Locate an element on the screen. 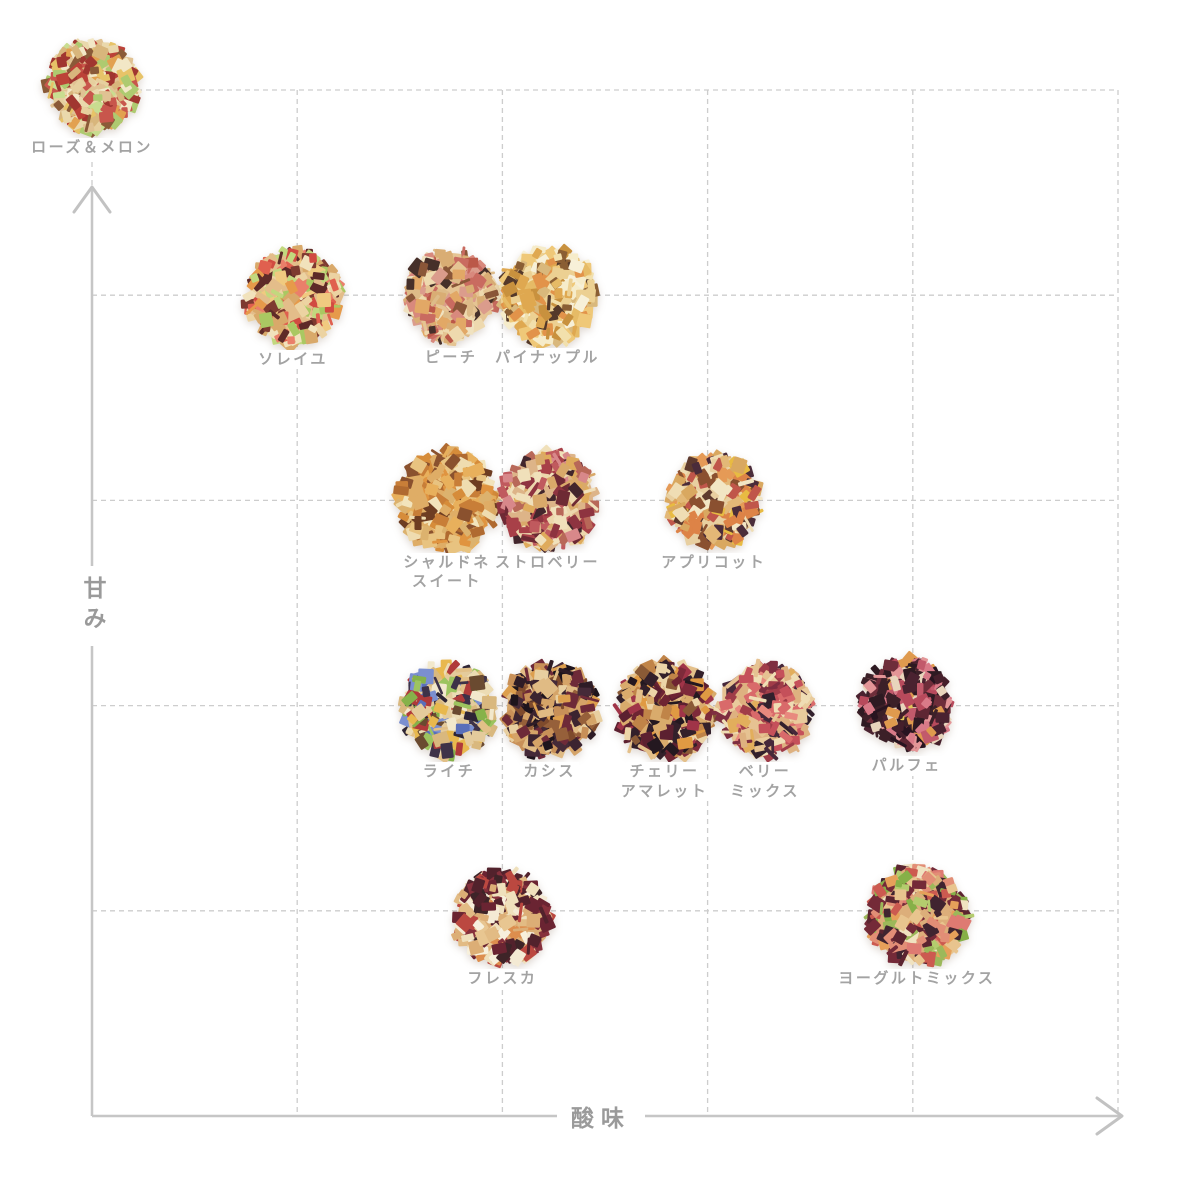  y-axis-label: 甘み is located at coordinates (92, 606).